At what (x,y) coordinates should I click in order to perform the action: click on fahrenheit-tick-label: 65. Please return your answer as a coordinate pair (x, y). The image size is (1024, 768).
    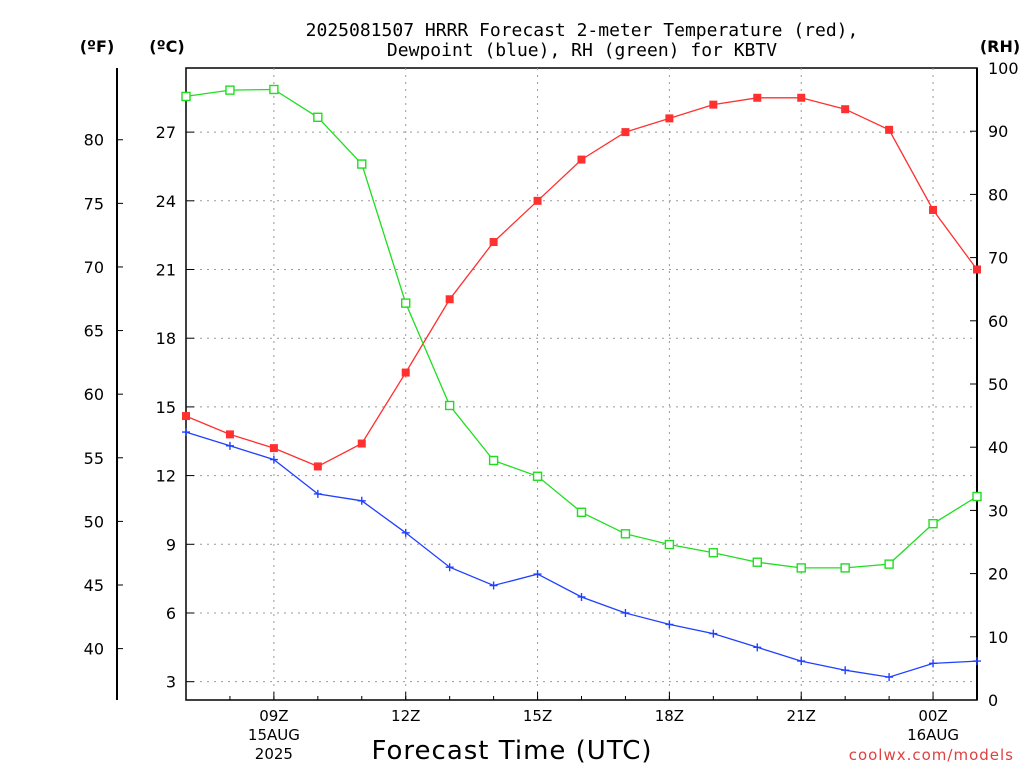
    Looking at the image, I should click on (94, 331).